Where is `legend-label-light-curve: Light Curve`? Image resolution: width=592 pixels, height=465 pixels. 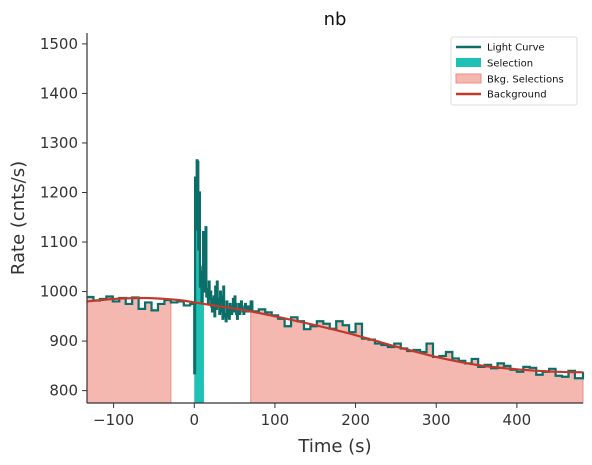 legend-label-light-curve: Light Curve is located at coordinates (516, 48).